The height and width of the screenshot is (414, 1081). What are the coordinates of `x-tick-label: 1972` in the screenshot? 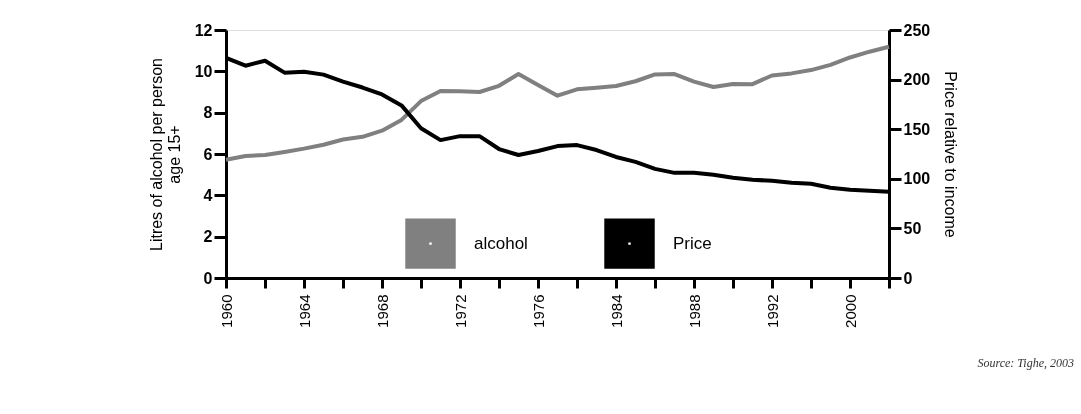 It's located at (460, 311).